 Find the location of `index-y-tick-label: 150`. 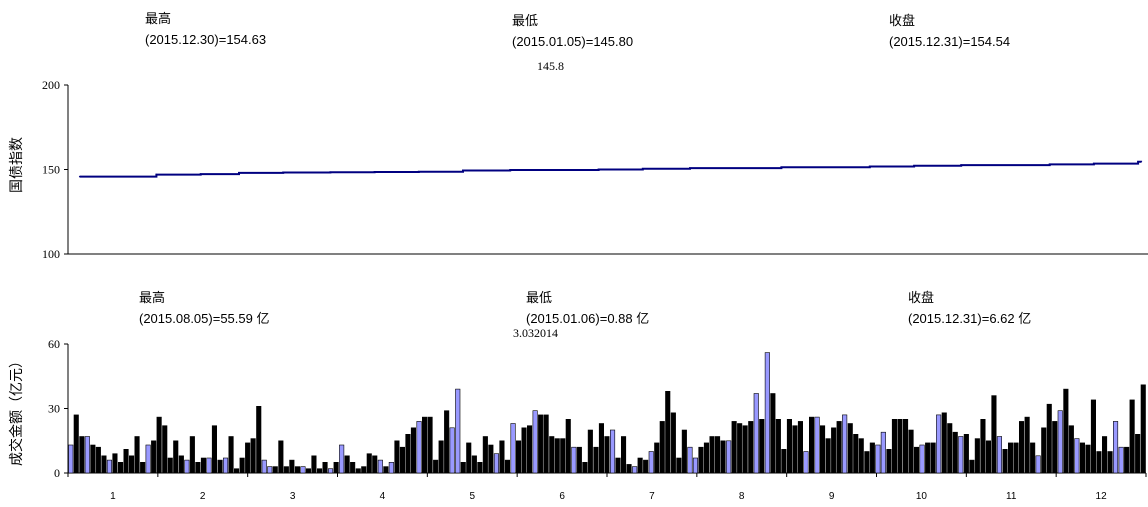

index-y-tick-label: 150 is located at coordinates (51, 170).